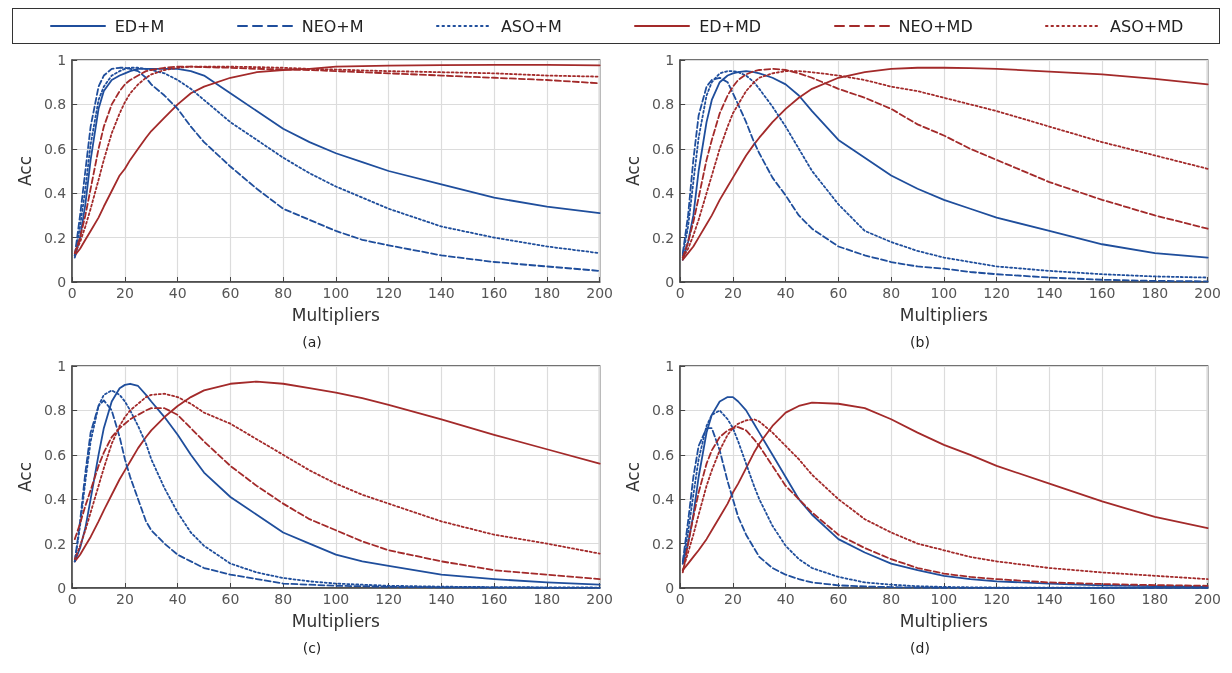 This screenshot has height=673, width=1232. I want to click on legend-label: NEO+MD, so click(935, 26).